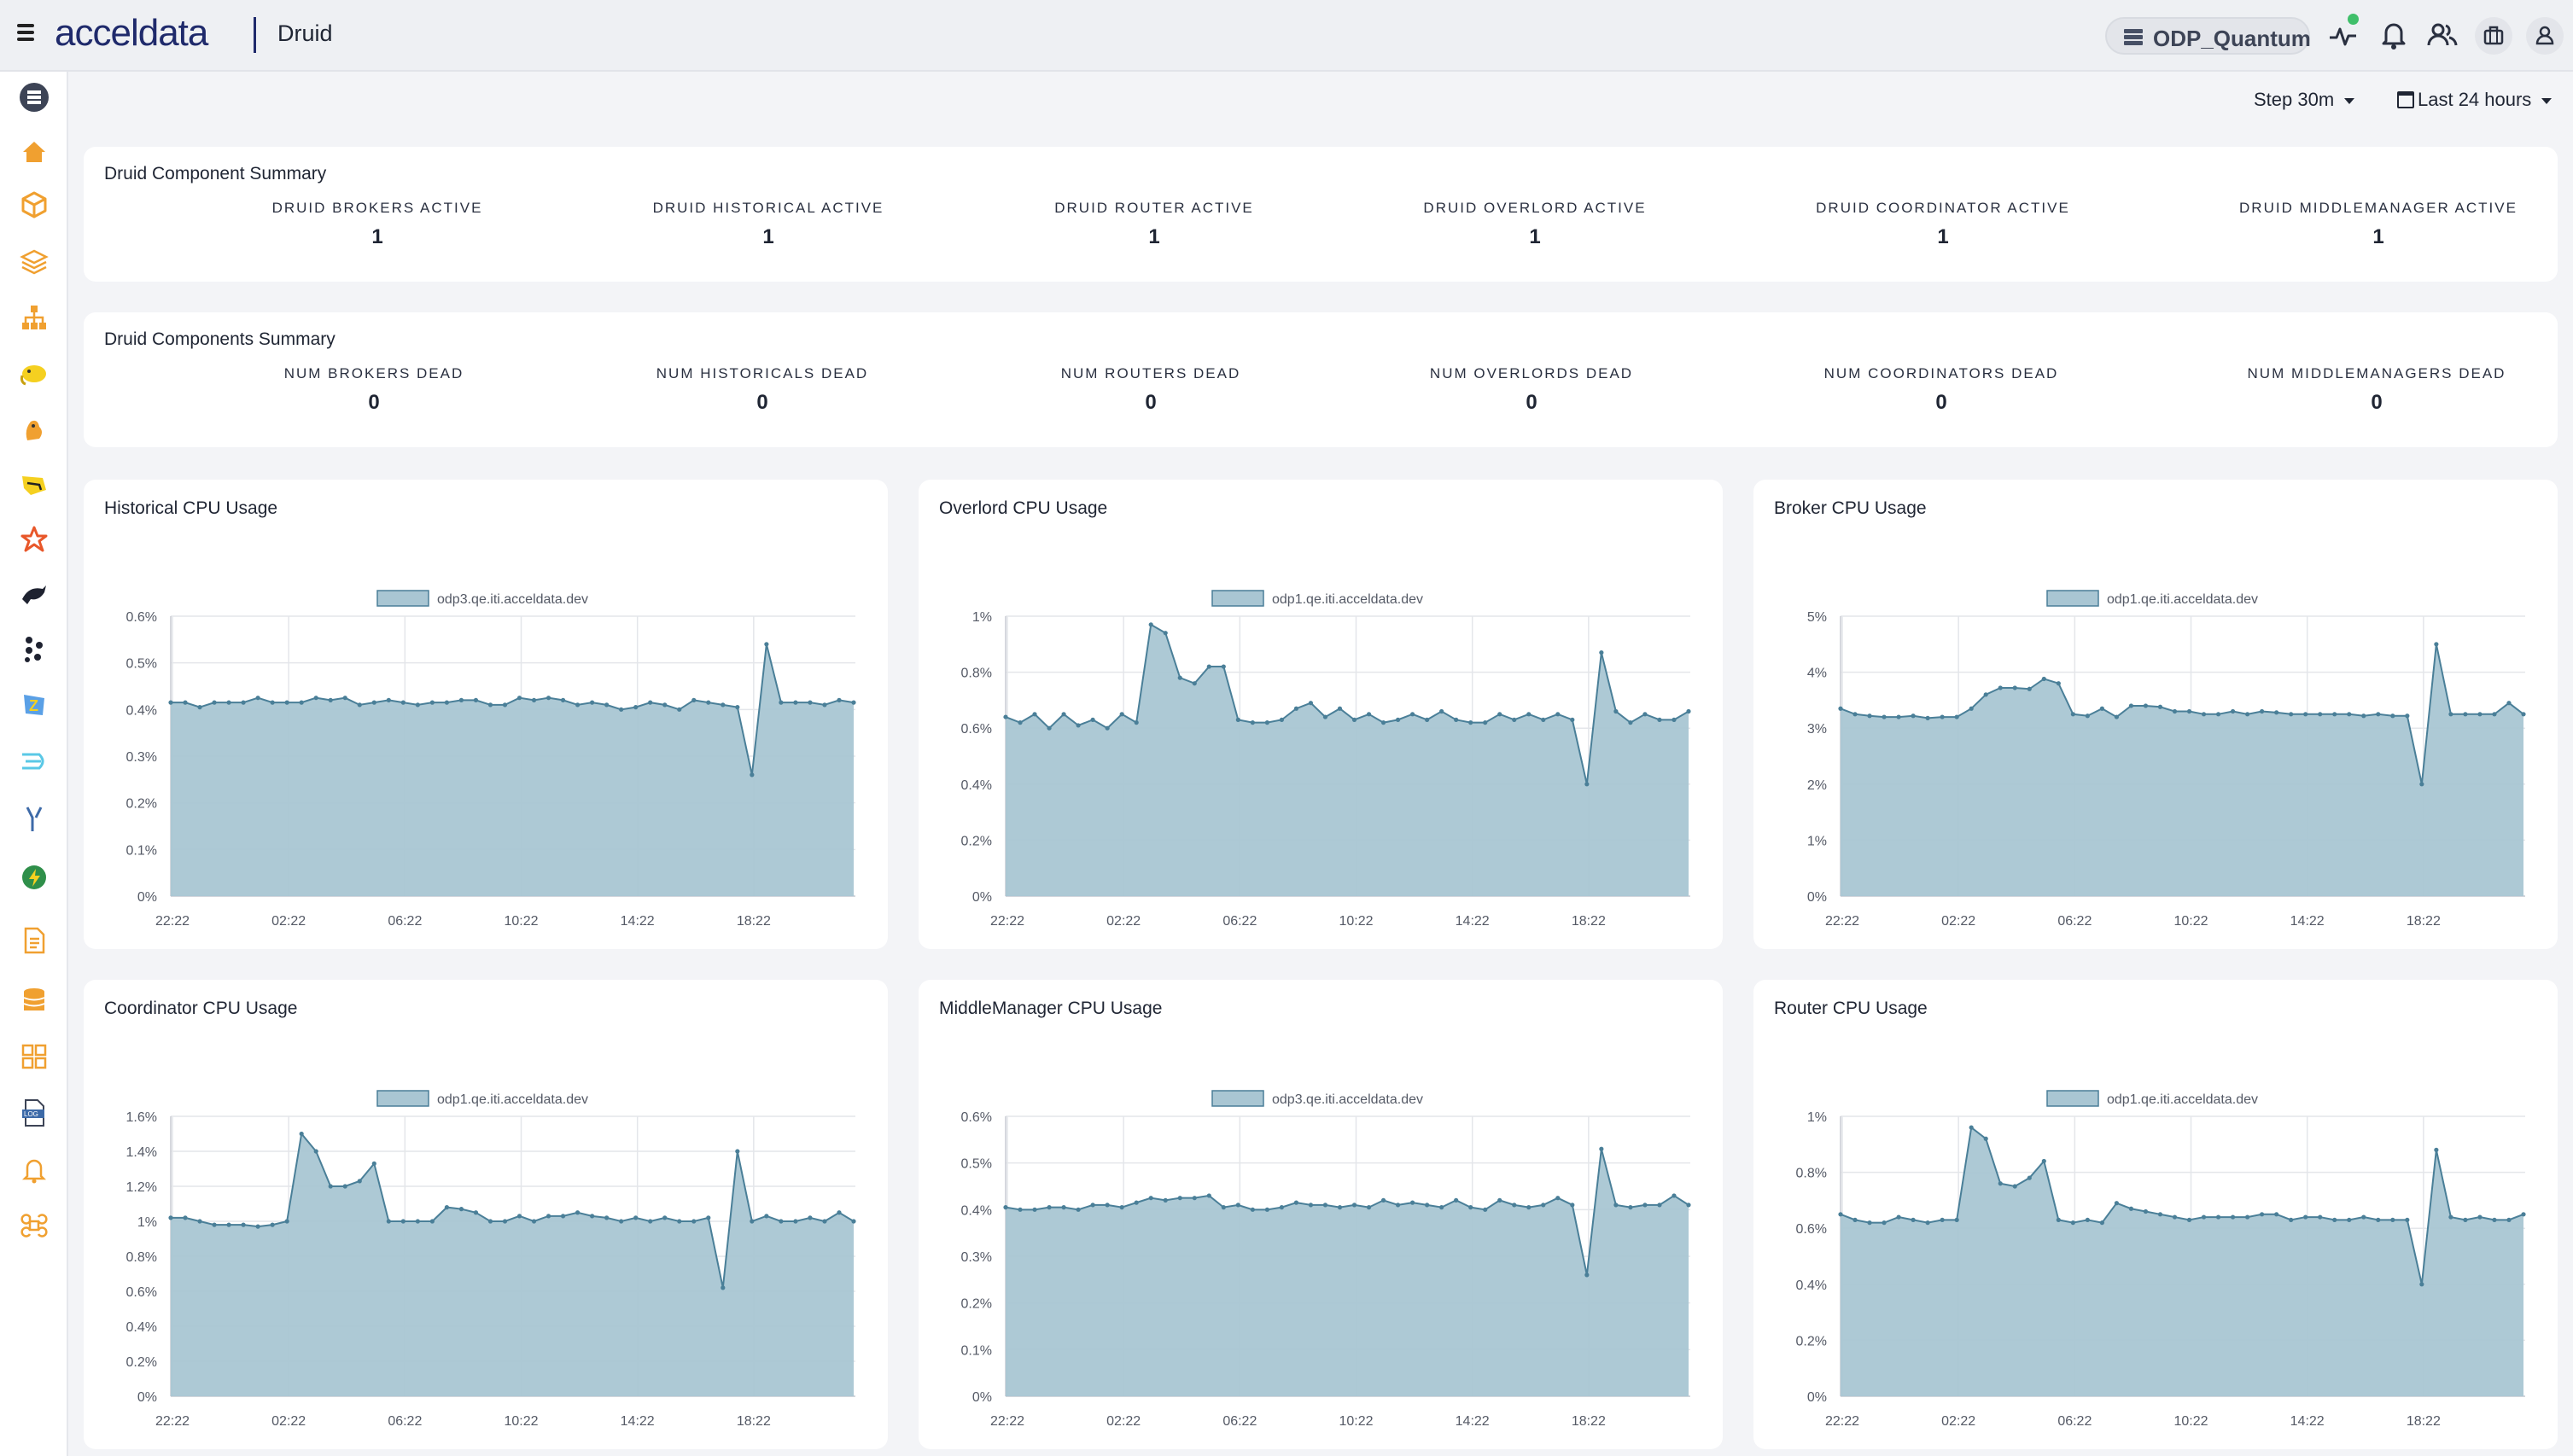  I want to click on nifi-icon, so click(34, 648).